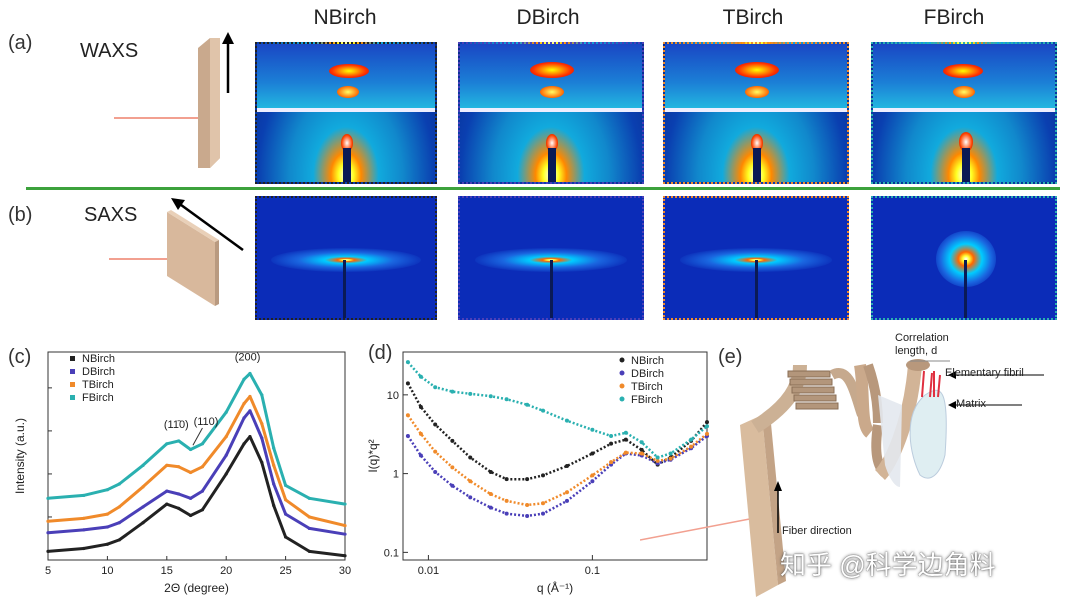 The height and width of the screenshot is (606, 1069). I want to click on series-line-fbirch, so click(557, 410).